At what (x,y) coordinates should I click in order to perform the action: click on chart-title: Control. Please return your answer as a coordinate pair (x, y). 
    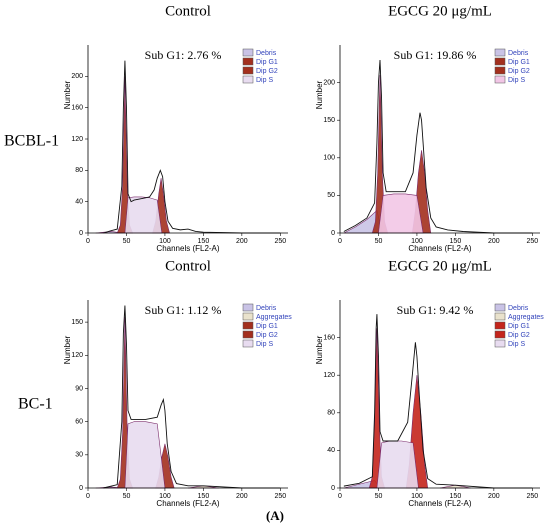
    Looking at the image, I should click on (188, 11).